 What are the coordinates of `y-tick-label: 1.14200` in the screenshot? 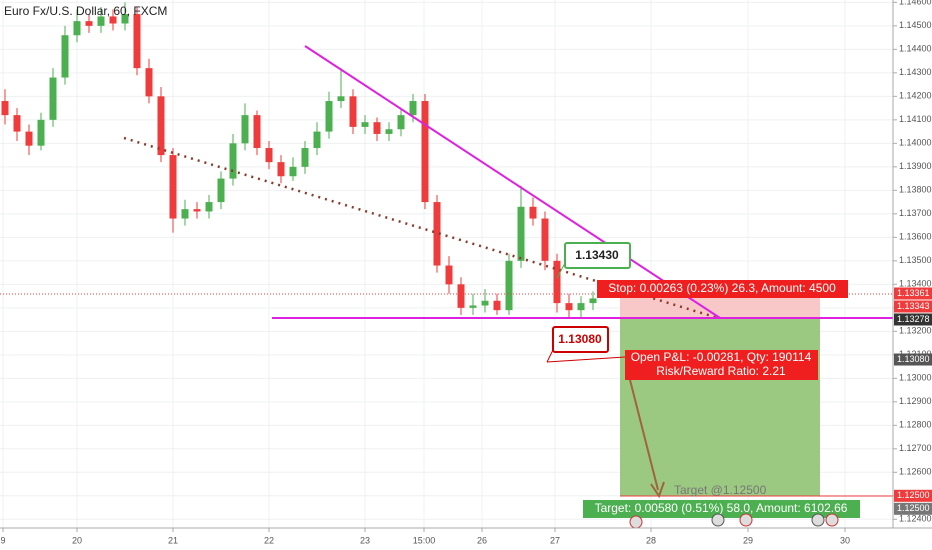 It's located at (915, 96).